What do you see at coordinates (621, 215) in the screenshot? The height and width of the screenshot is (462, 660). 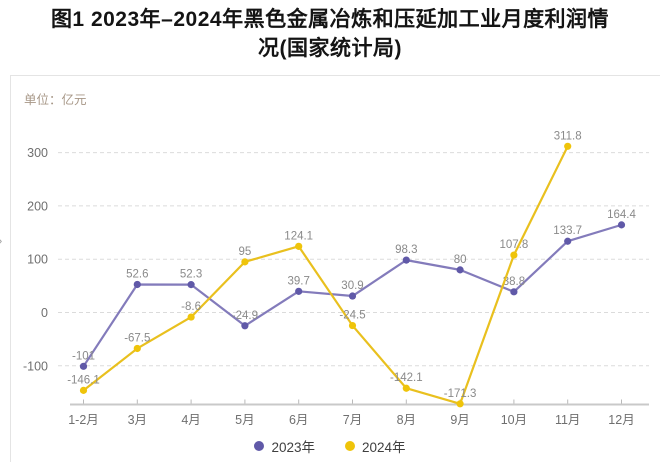 I see `data-point-label: 164.4` at bounding box center [621, 215].